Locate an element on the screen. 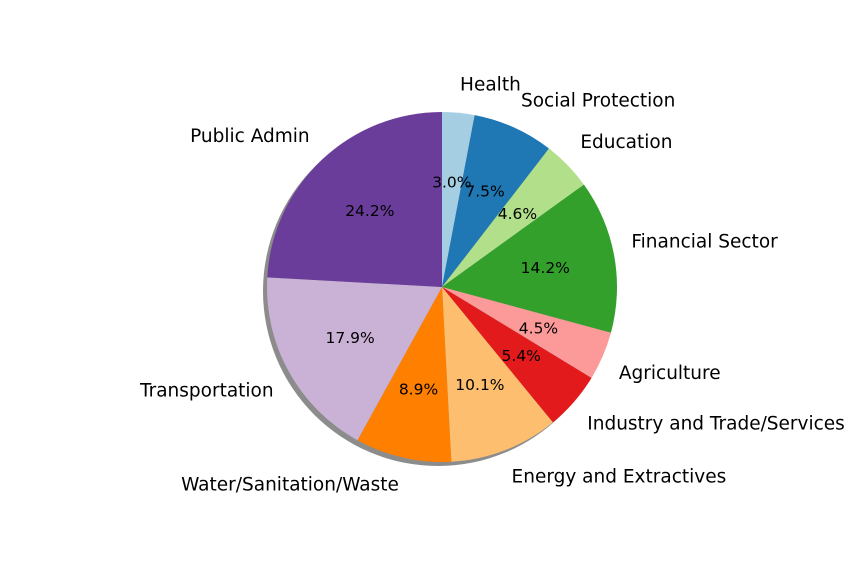  slice-transportation is located at coordinates (354, 359).